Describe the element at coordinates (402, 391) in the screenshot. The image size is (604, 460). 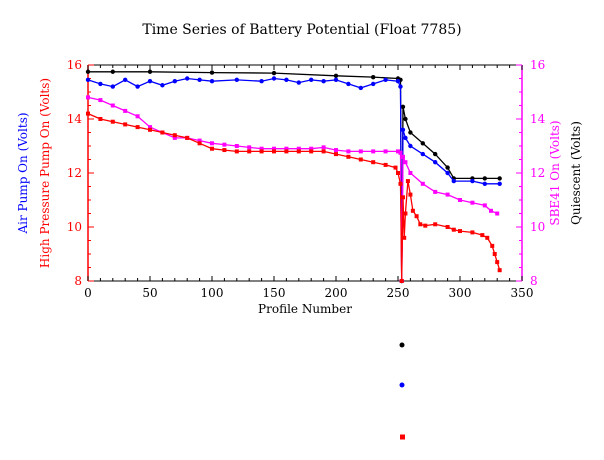
I see `legend-layer` at that location.